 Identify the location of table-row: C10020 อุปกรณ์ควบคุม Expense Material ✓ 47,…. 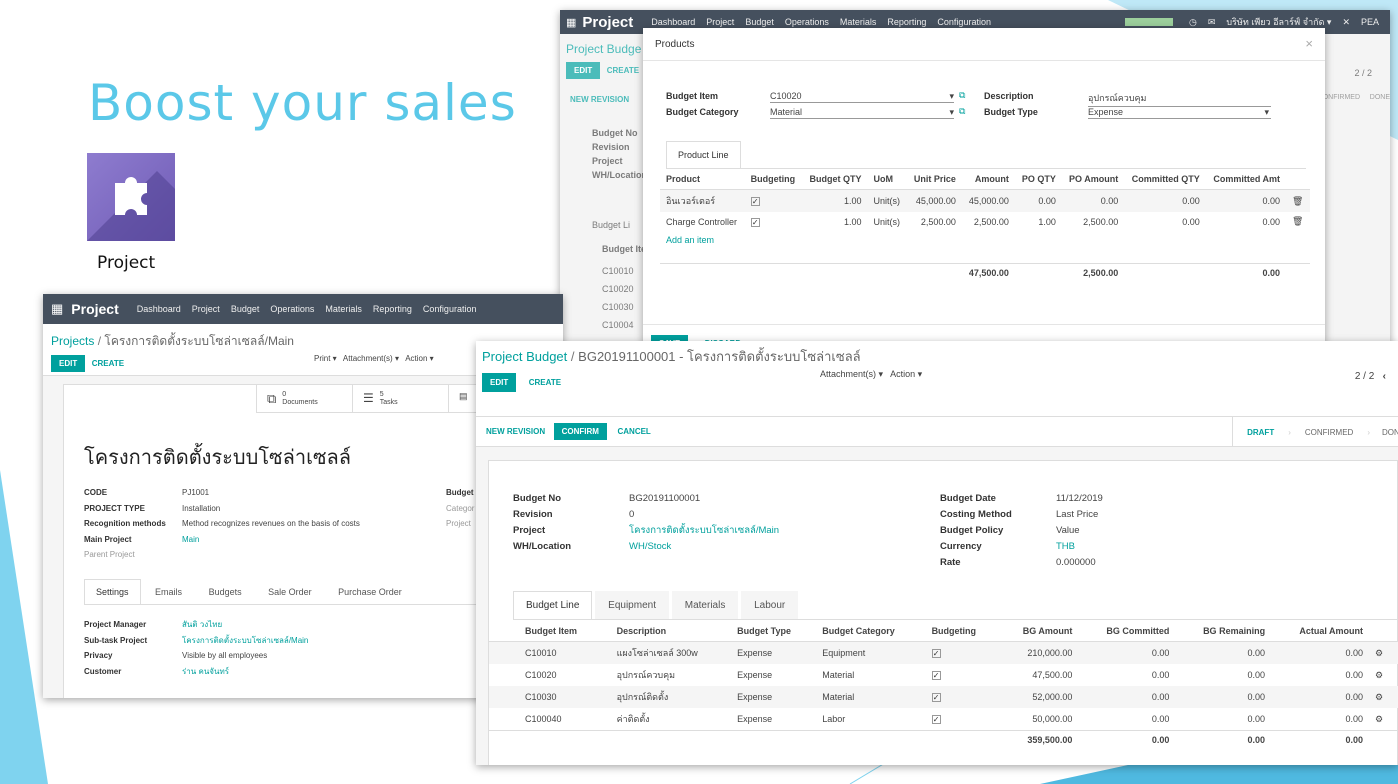
(943, 675).